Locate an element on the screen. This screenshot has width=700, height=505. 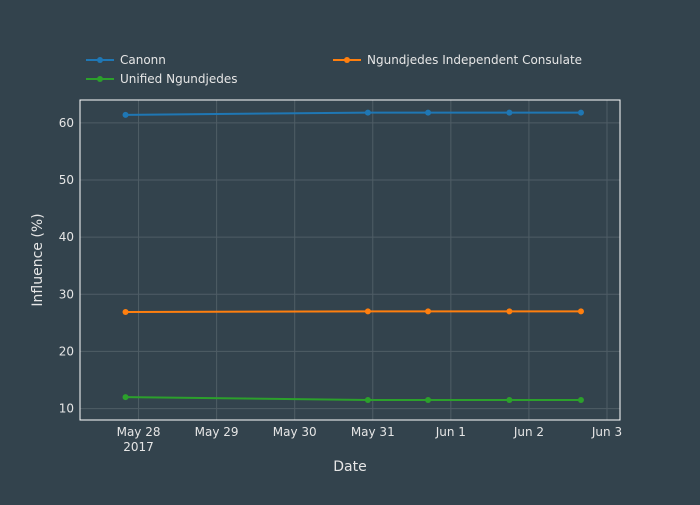
legend-item: Ngundjedes Independent Consulate is located at coordinates (457, 60).